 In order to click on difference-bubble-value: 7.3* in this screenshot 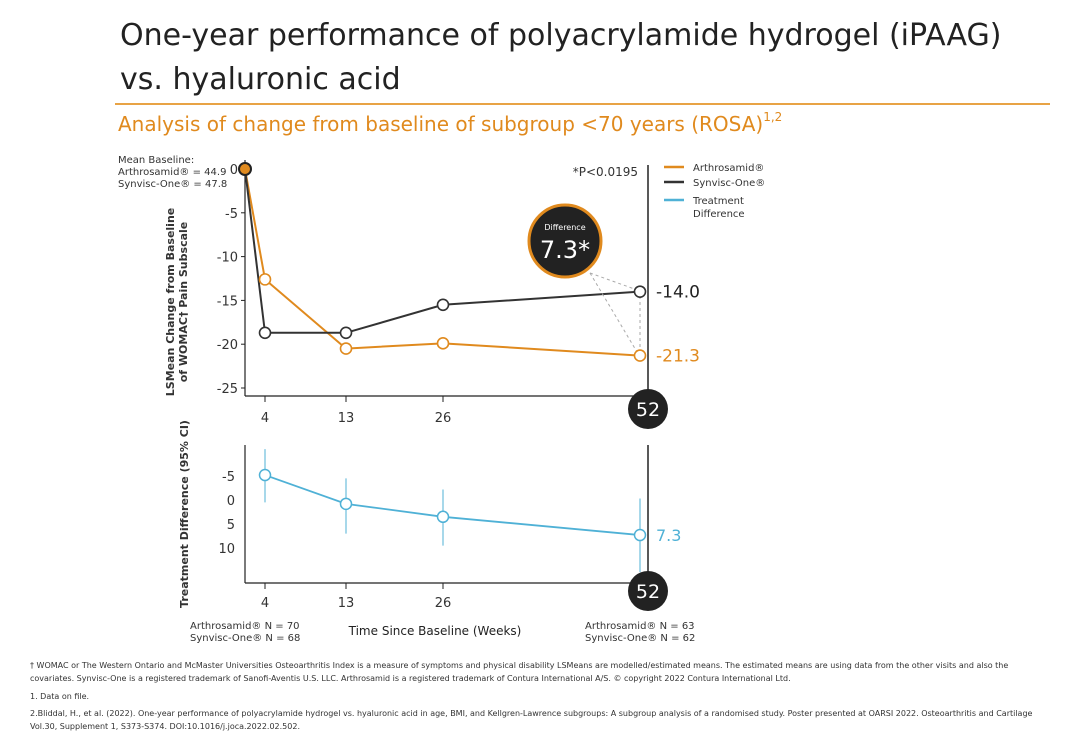, I will do `click(565, 250)`.